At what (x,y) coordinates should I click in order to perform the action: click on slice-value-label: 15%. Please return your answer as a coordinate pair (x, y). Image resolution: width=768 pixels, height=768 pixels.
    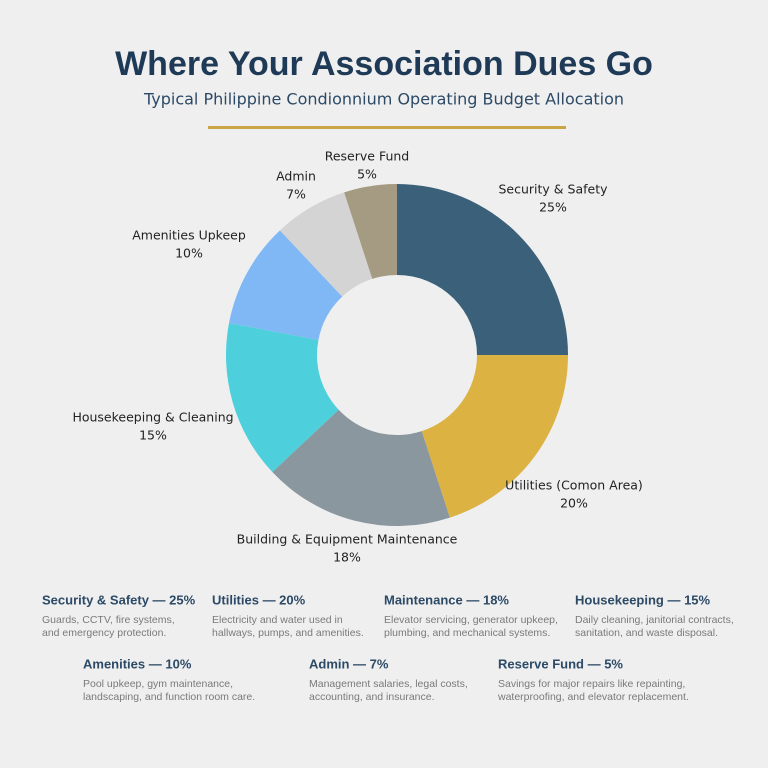
    Looking at the image, I should click on (153, 435).